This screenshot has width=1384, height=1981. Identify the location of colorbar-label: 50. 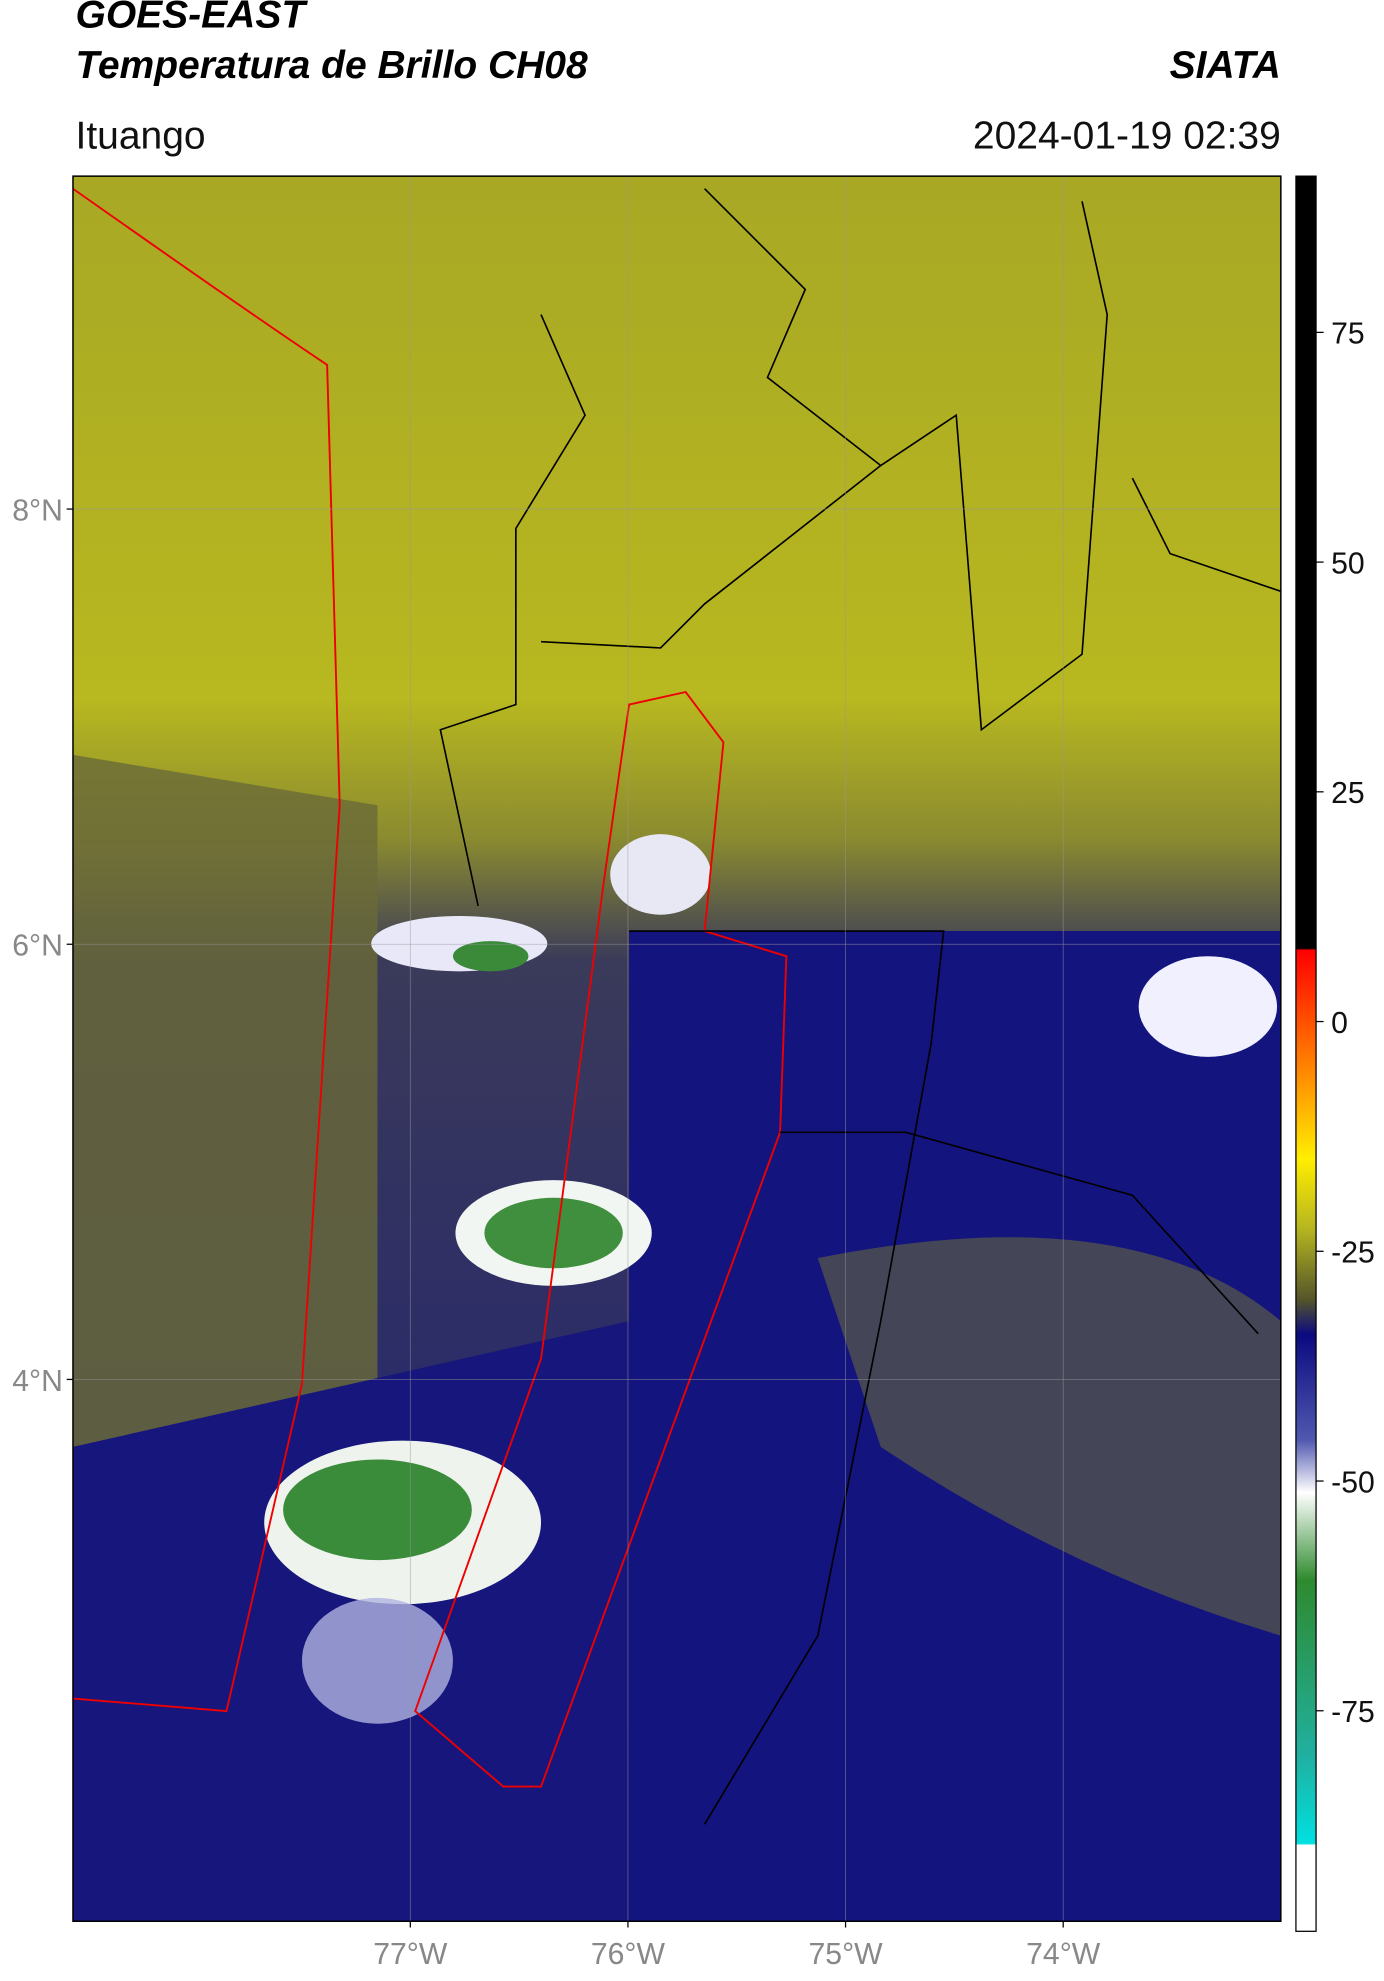
(1348, 563).